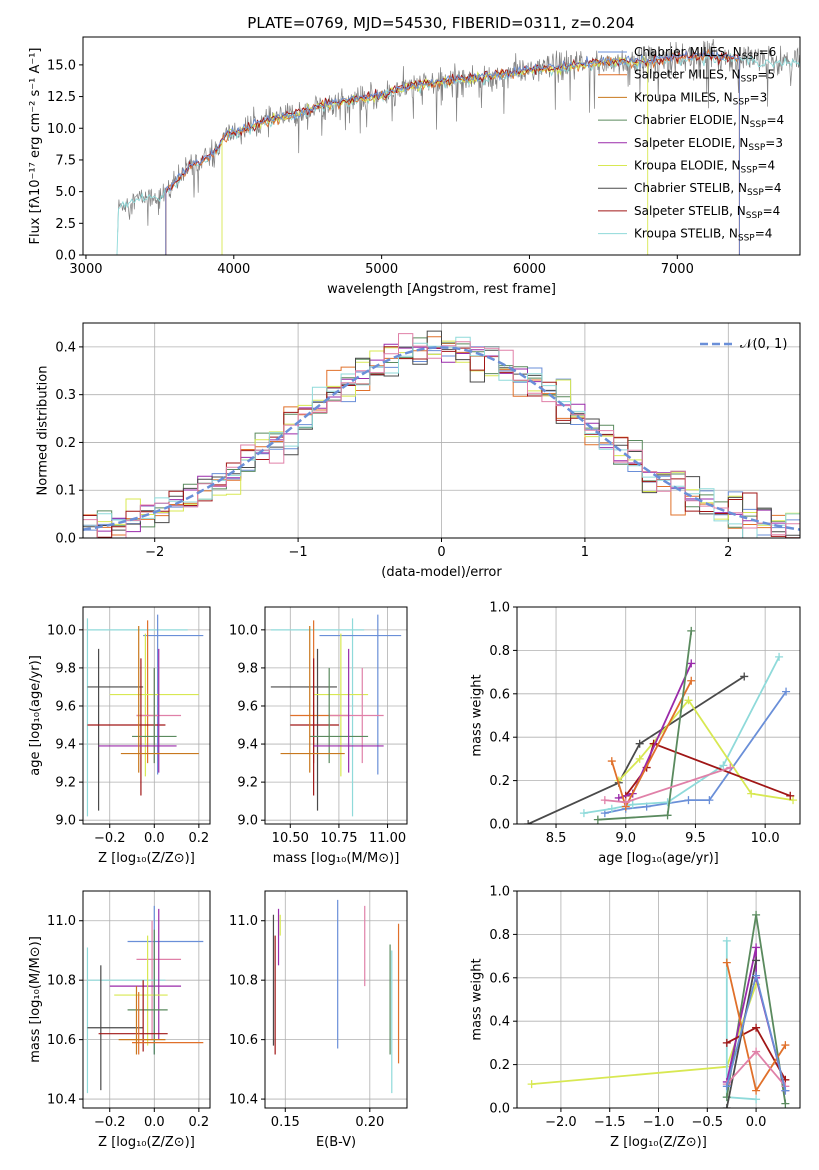 The image size is (819, 1170). What do you see at coordinates (336, 858) in the screenshot?
I see `x-axis-label: mass [log₁₀(M/M⊙)]` at bounding box center [336, 858].